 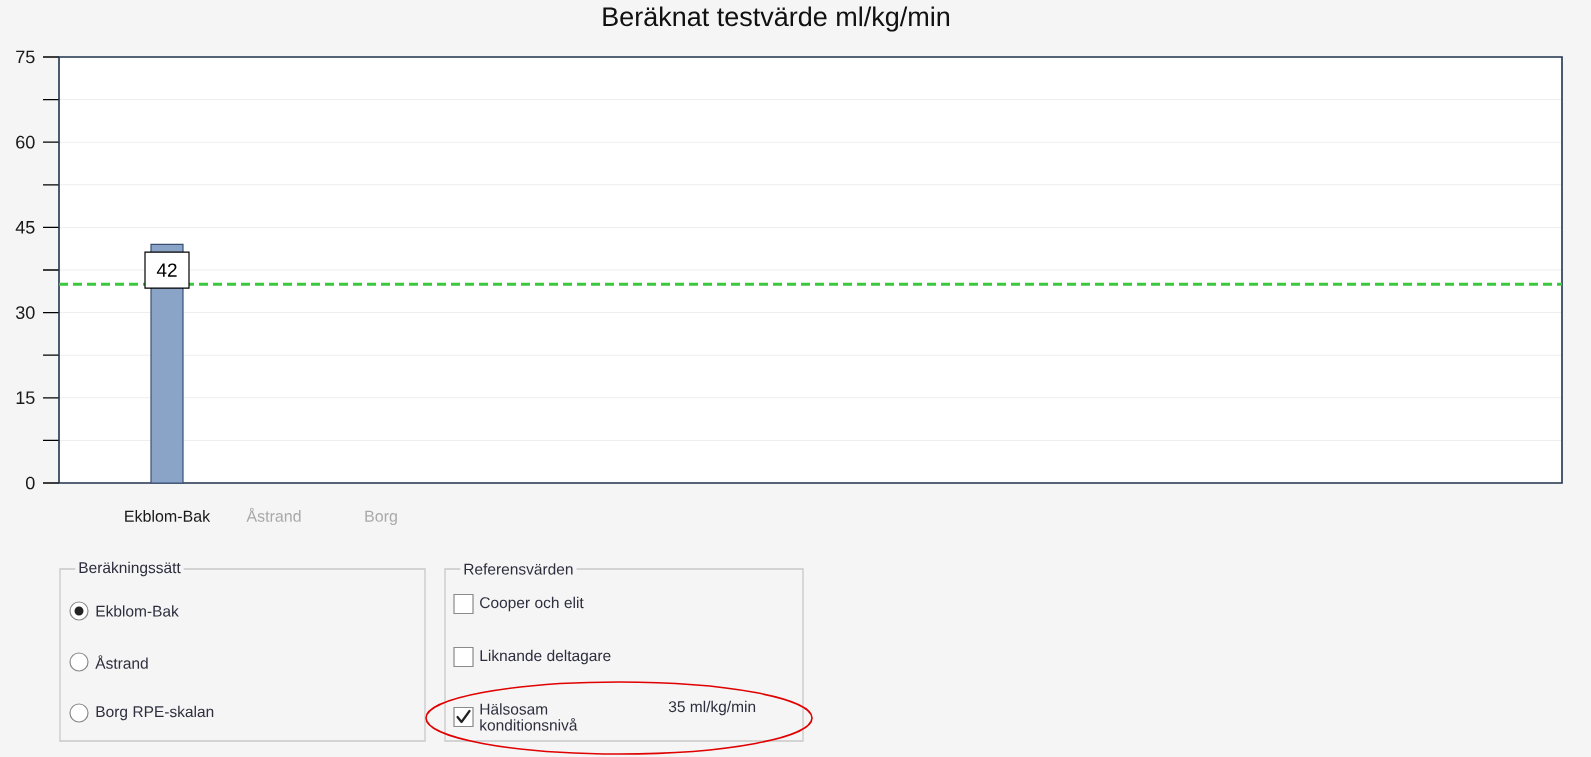 What do you see at coordinates (532, 604) in the screenshot?
I see `text: Cooper och elit` at bounding box center [532, 604].